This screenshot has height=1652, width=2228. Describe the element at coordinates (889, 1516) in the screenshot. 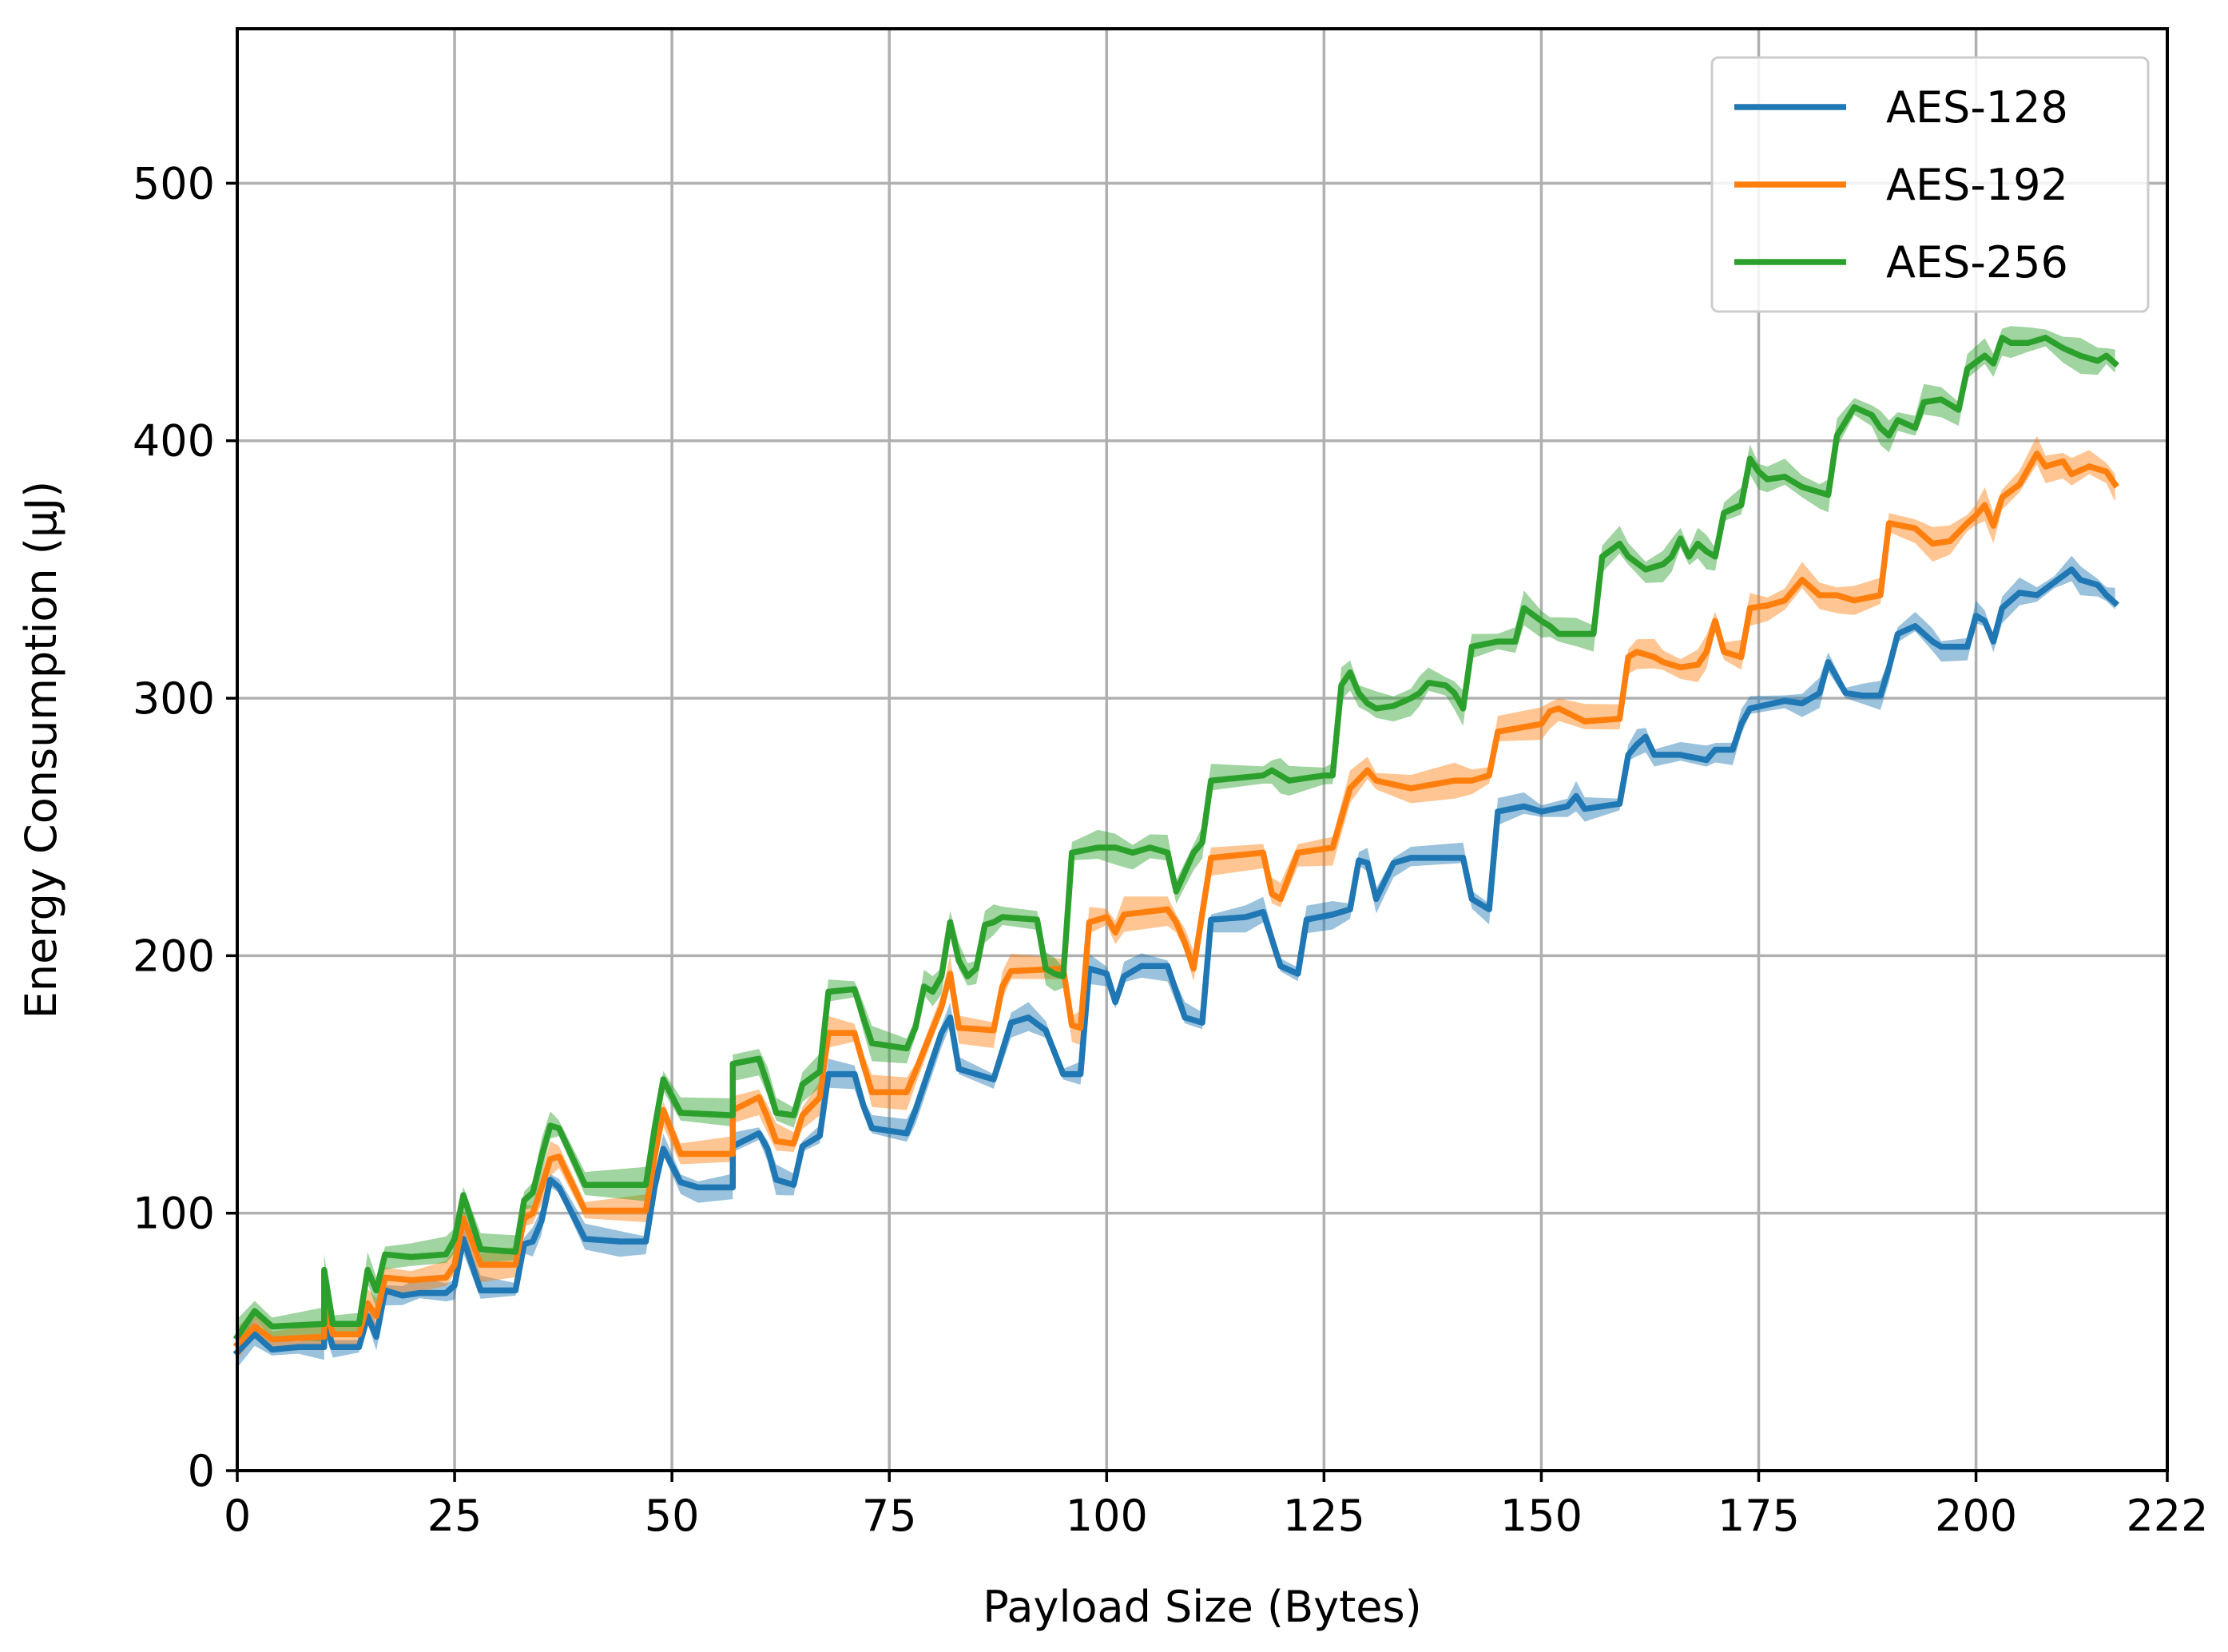

I see `x-tick-label: 75` at that location.